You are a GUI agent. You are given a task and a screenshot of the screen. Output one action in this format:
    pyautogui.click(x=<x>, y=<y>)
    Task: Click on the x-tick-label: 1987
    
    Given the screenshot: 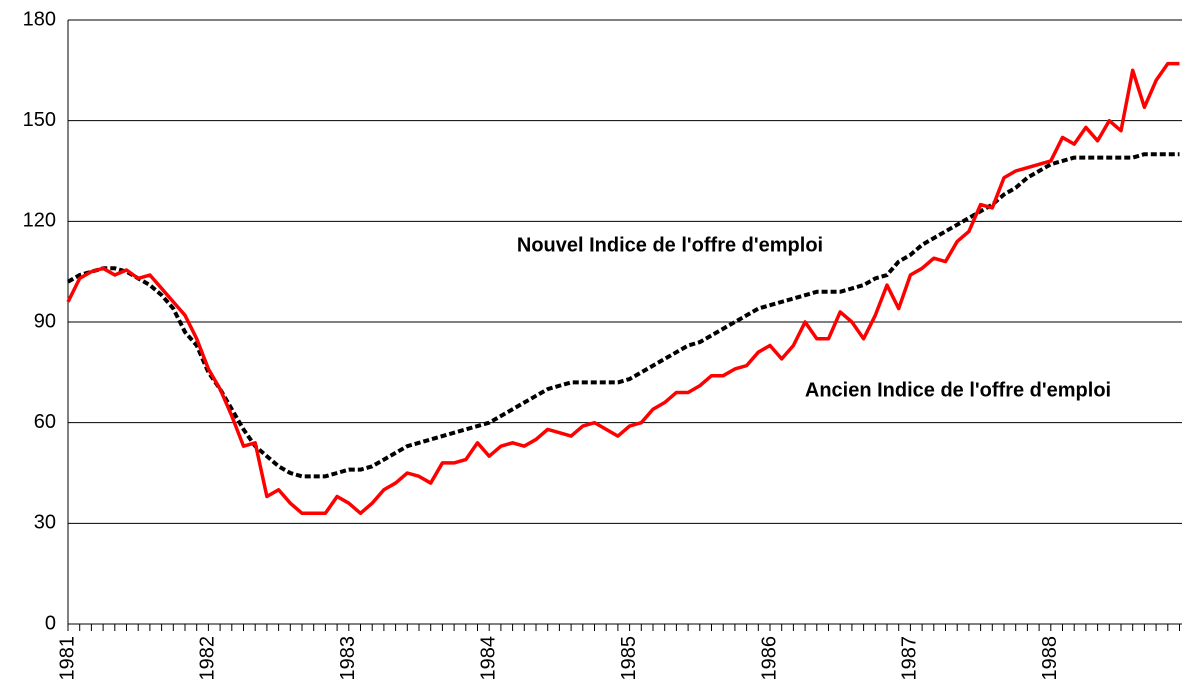 What is the action you would take?
    pyautogui.click(x=910, y=658)
    